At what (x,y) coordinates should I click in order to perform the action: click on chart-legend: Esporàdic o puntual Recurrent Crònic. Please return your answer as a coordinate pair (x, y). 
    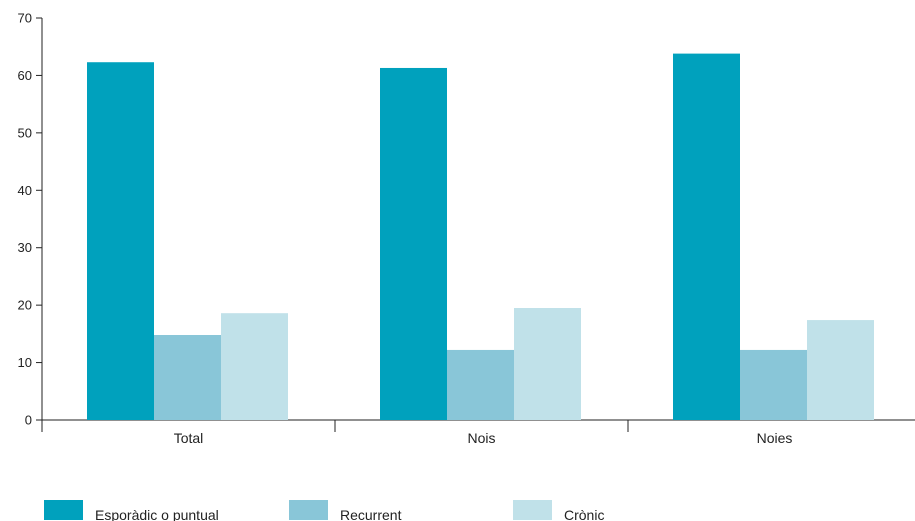
    Looking at the image, I should click on (324, 510).